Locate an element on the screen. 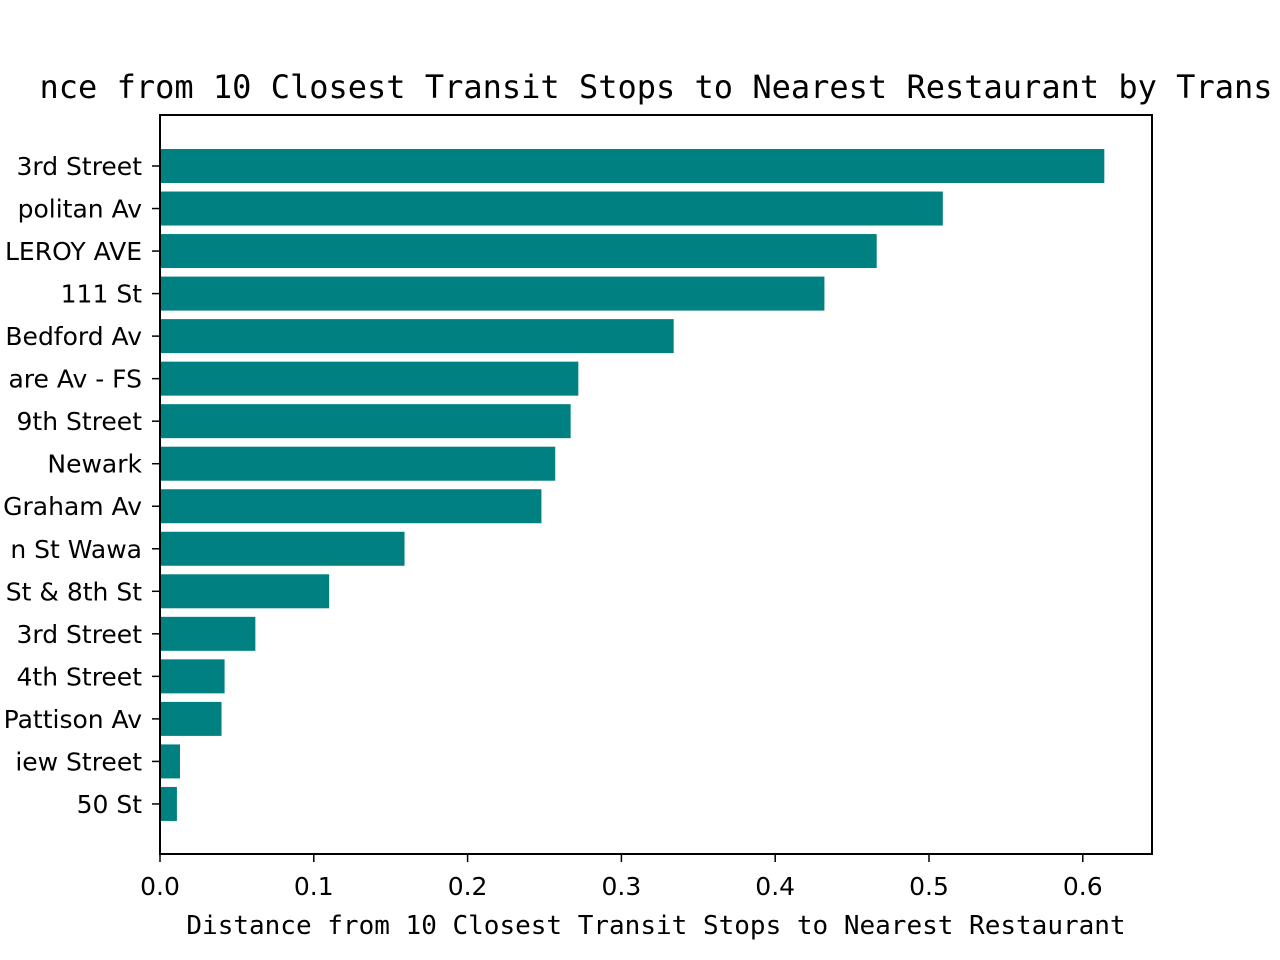 Image resolution: width=1280 pixels, height=960 pixels. y-tick-label: Pattison Av is located at coordinates (73, 719).